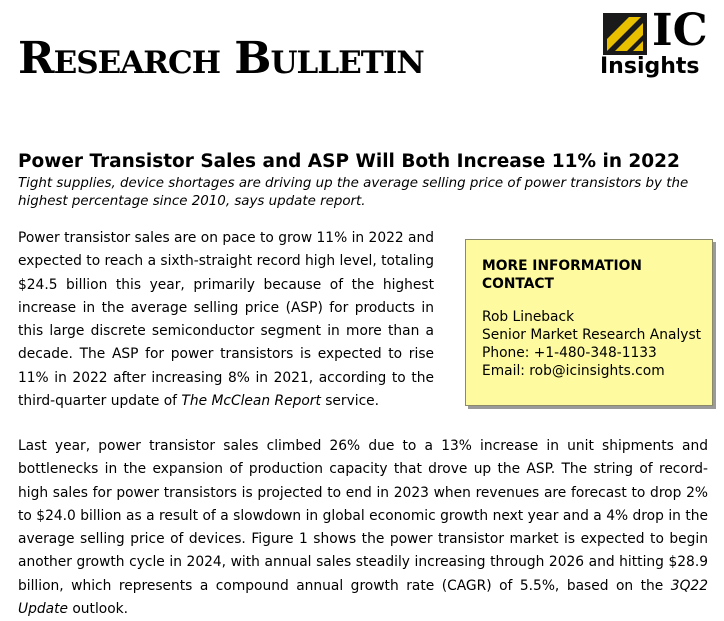  What do you see at coordinates (680, 30) in the screenshot?
I see `logo-ic-text: IC` at bounding box center [680, 30].